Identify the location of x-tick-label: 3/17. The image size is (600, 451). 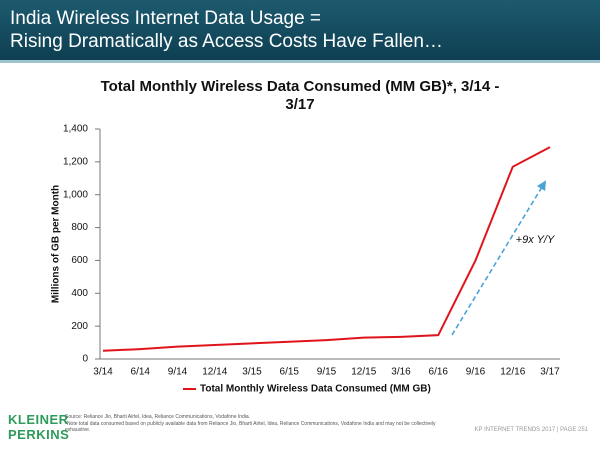
(550, 372).